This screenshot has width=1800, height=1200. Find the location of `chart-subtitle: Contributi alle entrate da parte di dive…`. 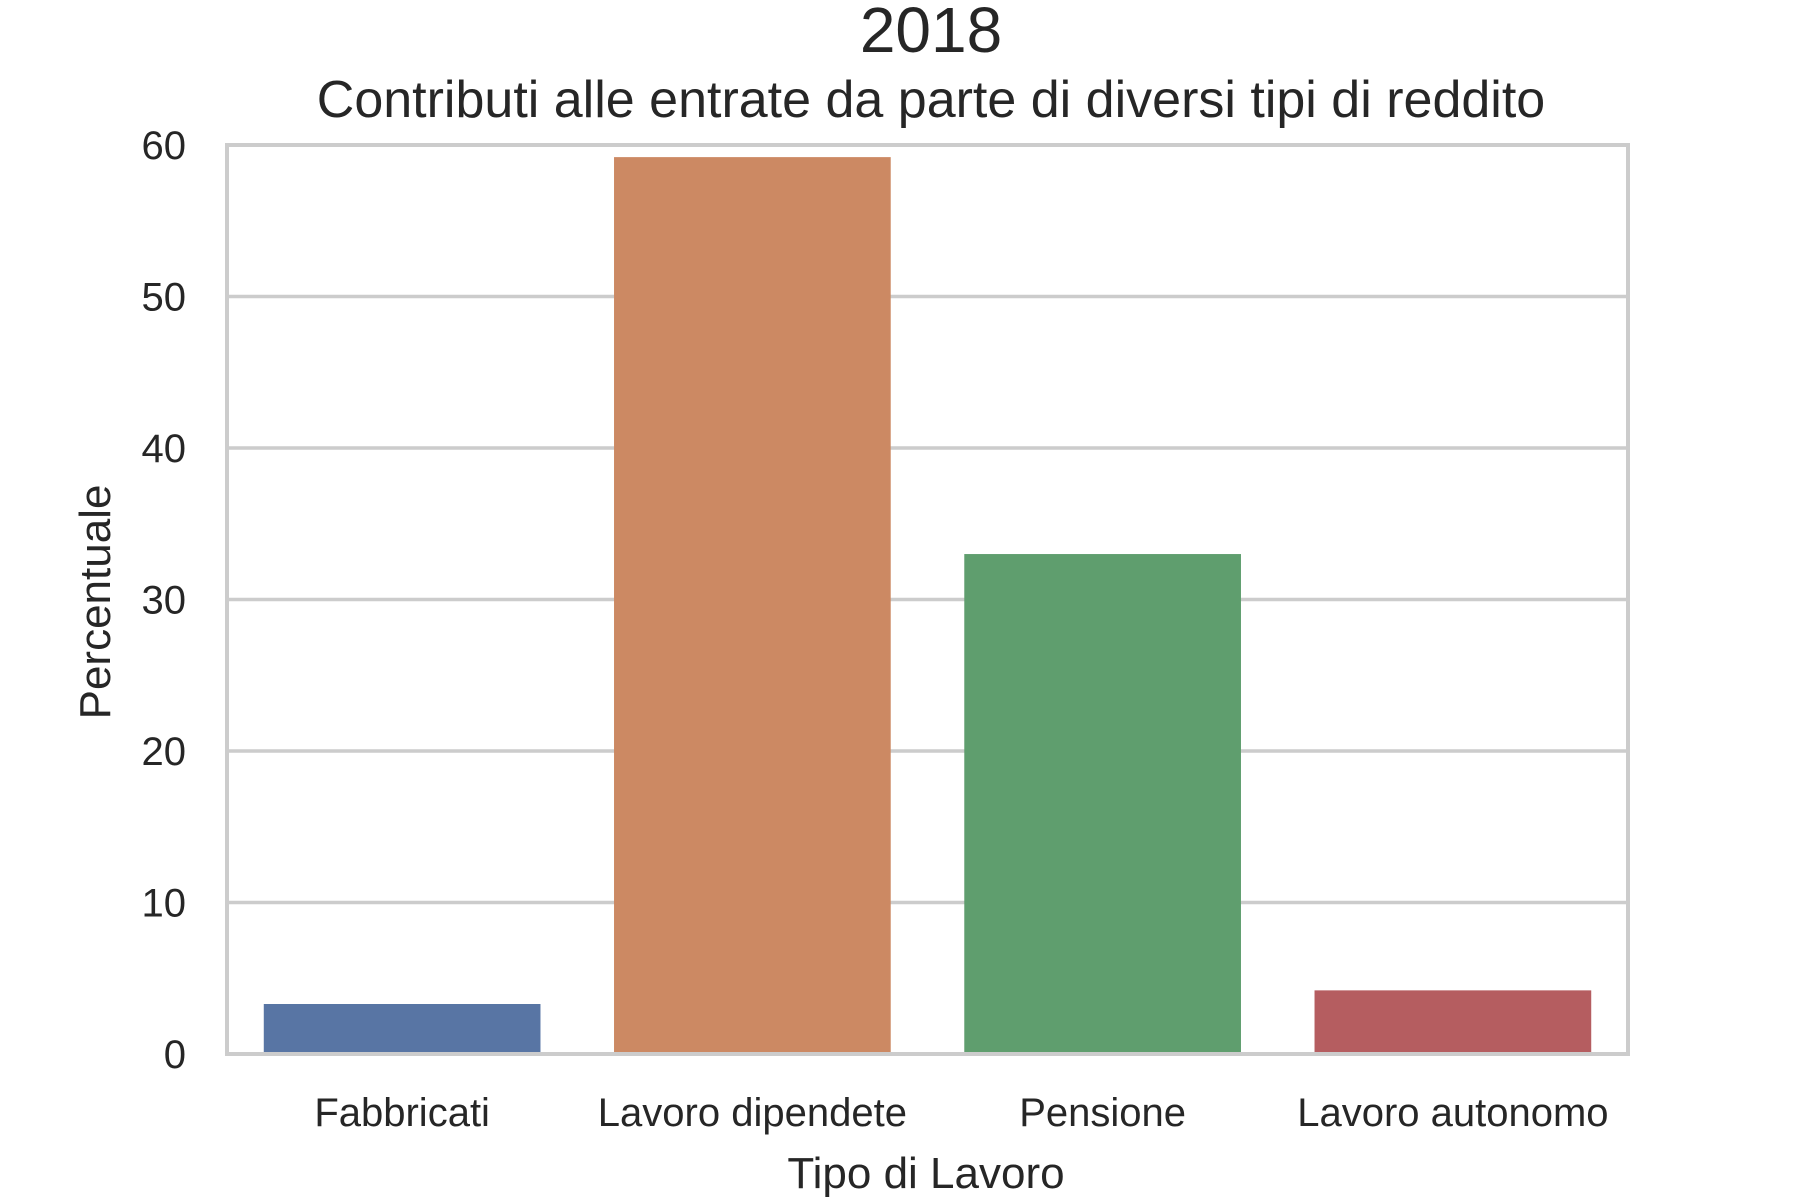

chart-subtitle: Contributi alle entrate da parte di dive… is located at coordinates (931, 100).